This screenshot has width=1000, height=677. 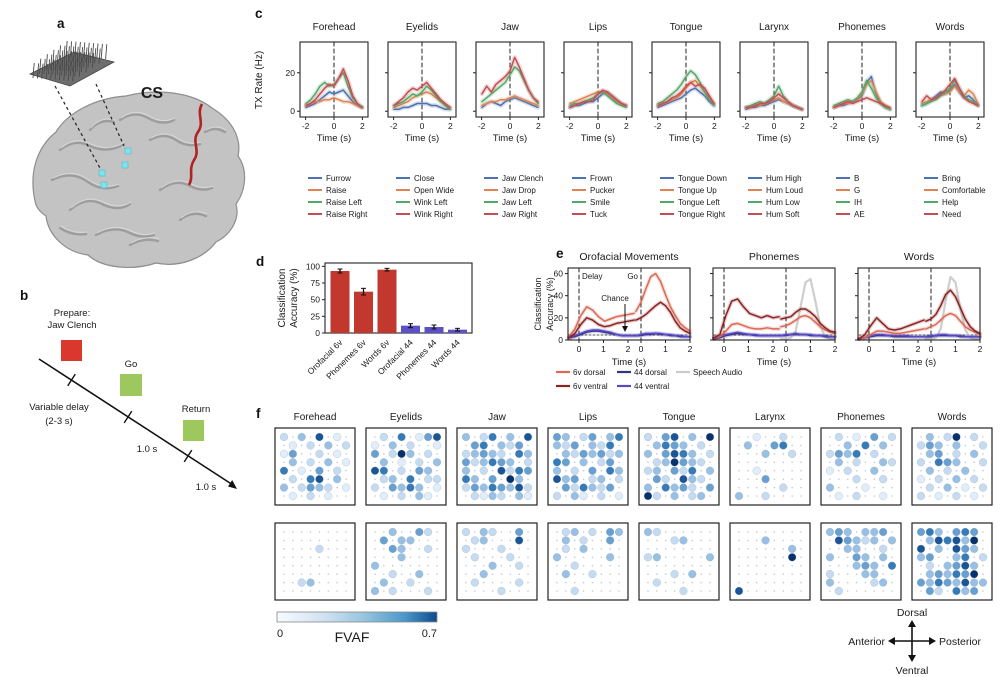 I want to click on timeline-tick, so click(x=71, y=380).